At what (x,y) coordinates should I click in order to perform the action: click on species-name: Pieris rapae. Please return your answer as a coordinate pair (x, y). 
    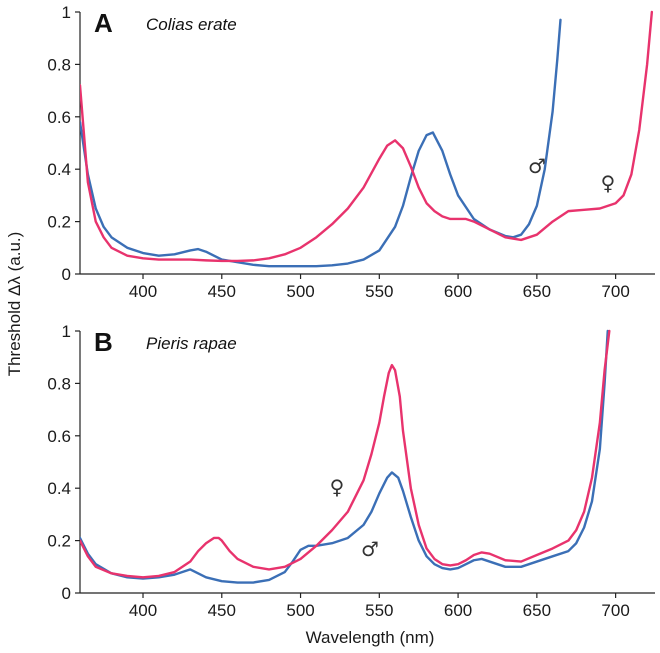
    Looking at the image, I should click on (191, 343).